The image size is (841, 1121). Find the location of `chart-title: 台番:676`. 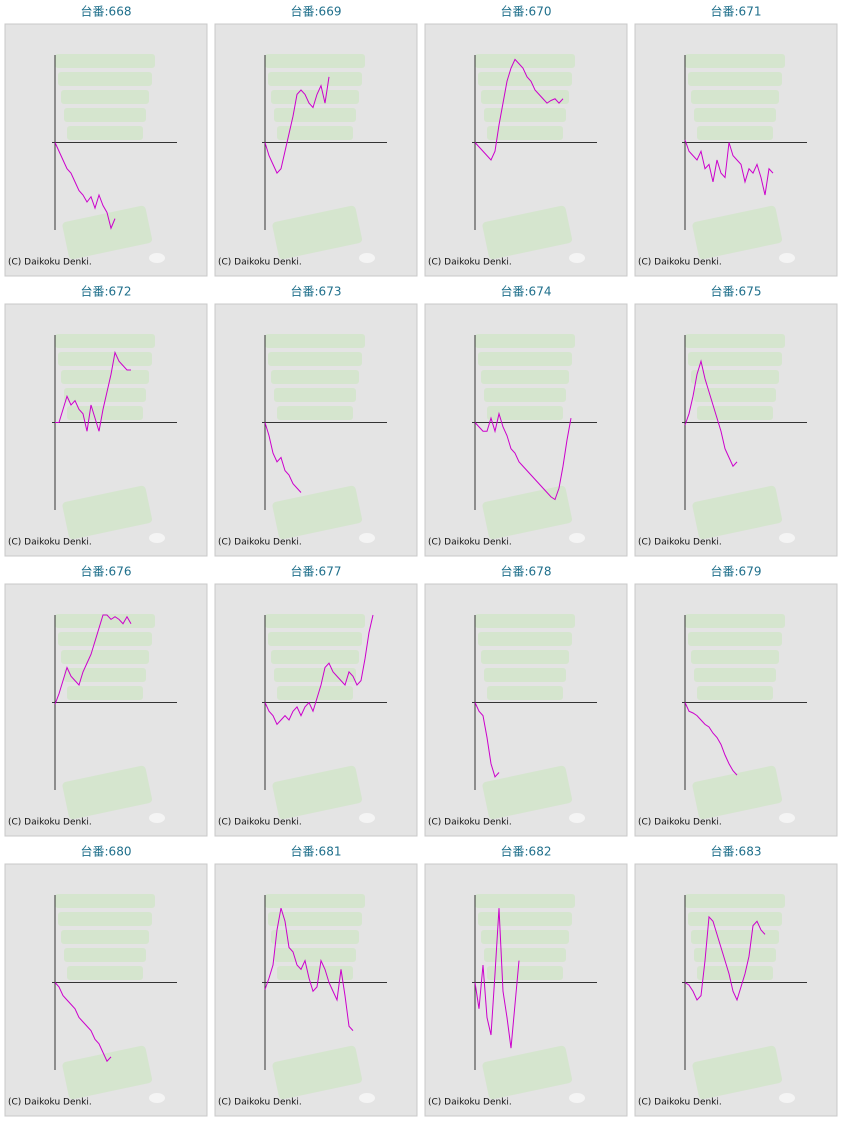

chart-title: 台番:676 is located at coordinates (106, 571).